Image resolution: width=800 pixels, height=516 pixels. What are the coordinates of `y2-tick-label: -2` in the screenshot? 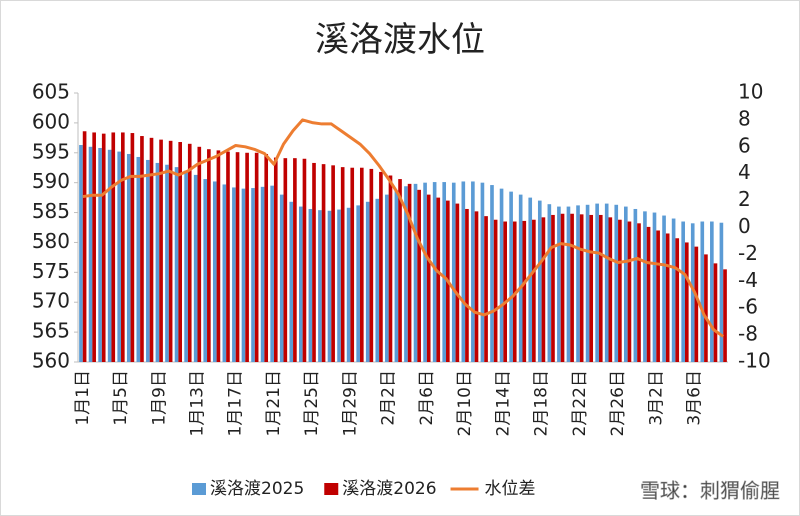 It's located at (748, 253).